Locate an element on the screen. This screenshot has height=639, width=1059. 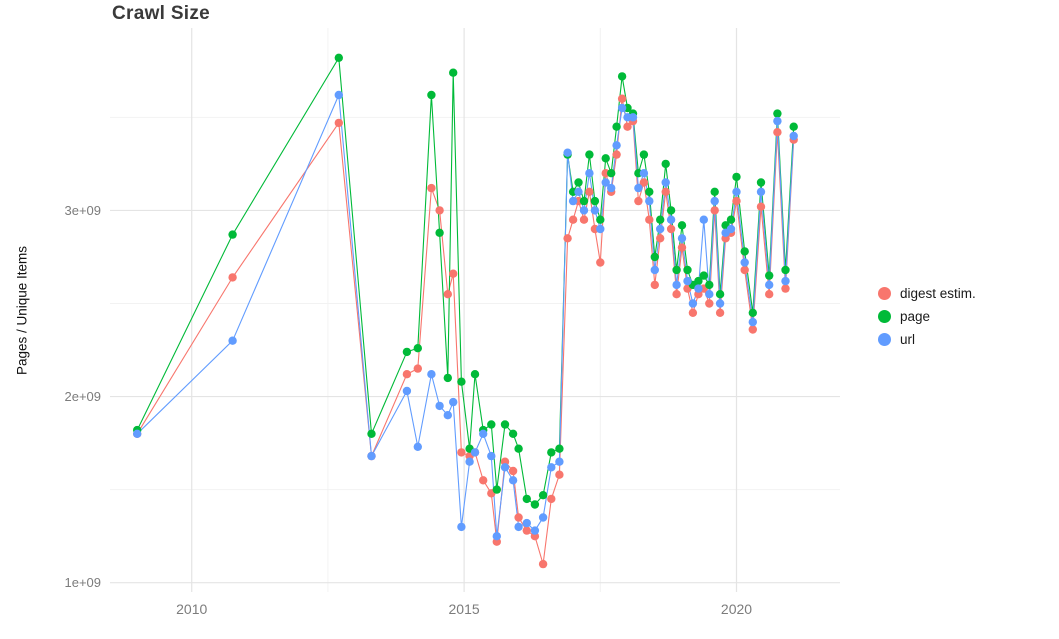
legend-item-page: page is located at coordinates (927, 316).